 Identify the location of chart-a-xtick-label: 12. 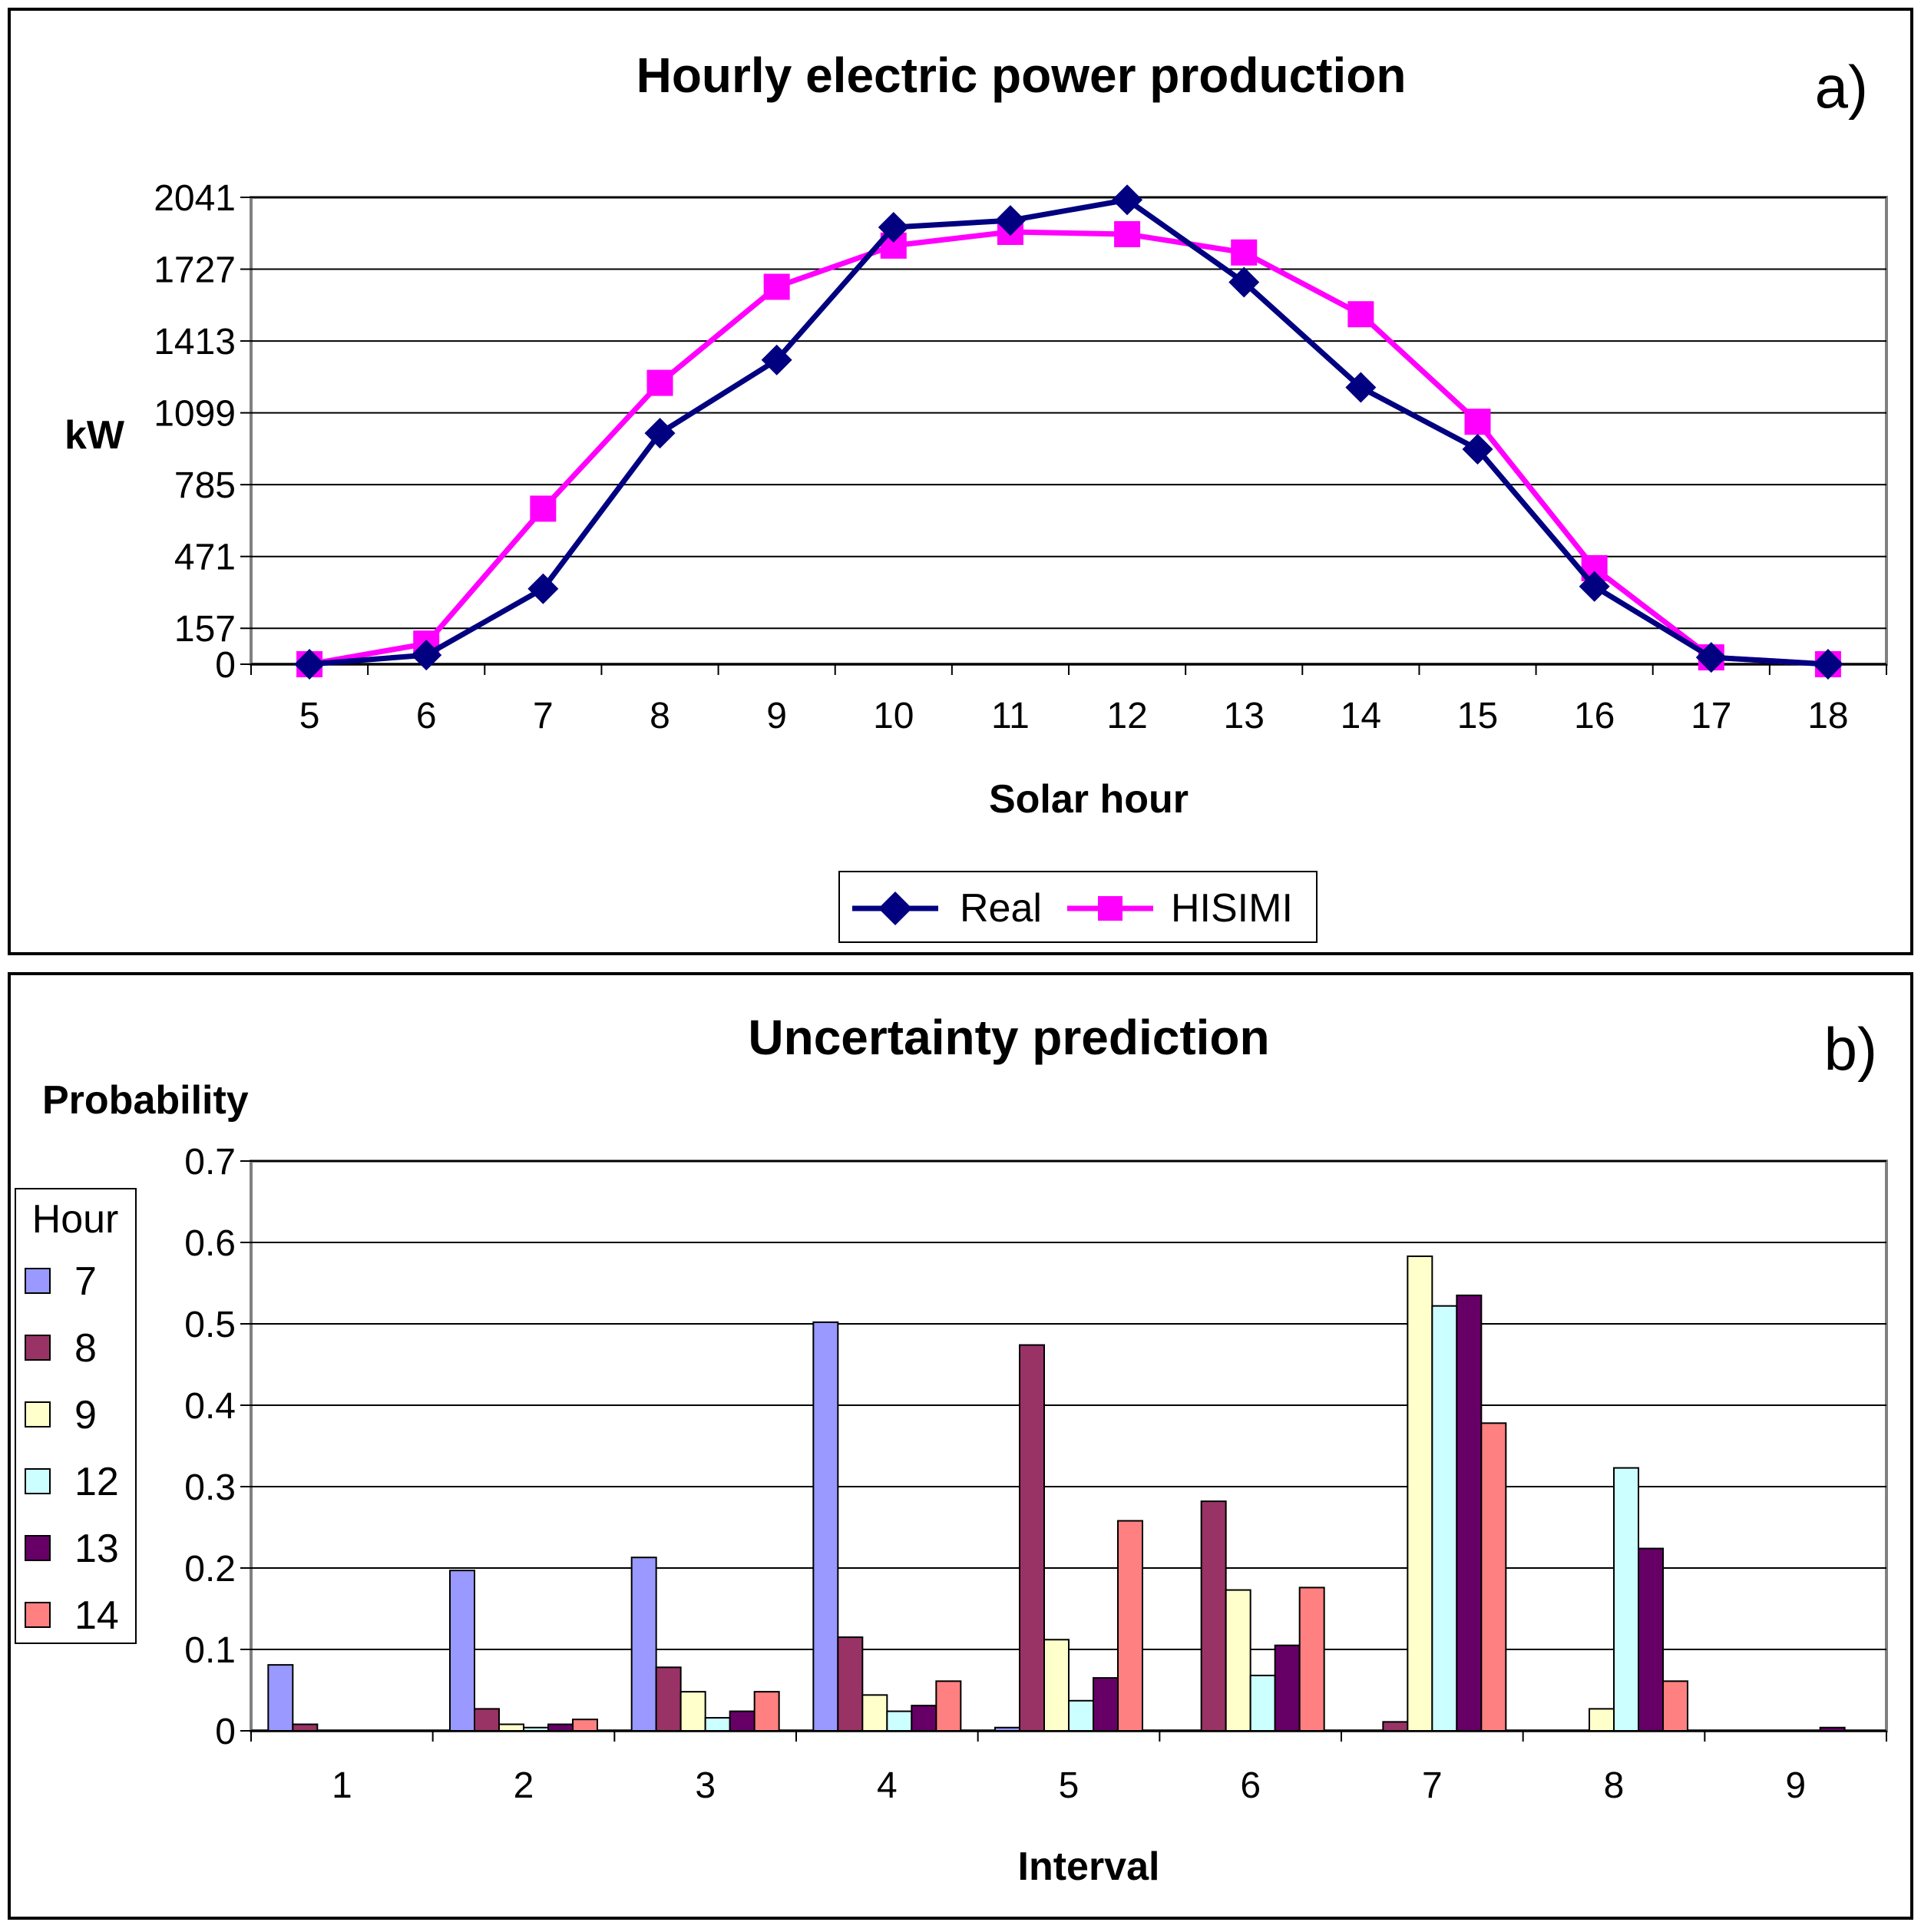
(1127, 716).